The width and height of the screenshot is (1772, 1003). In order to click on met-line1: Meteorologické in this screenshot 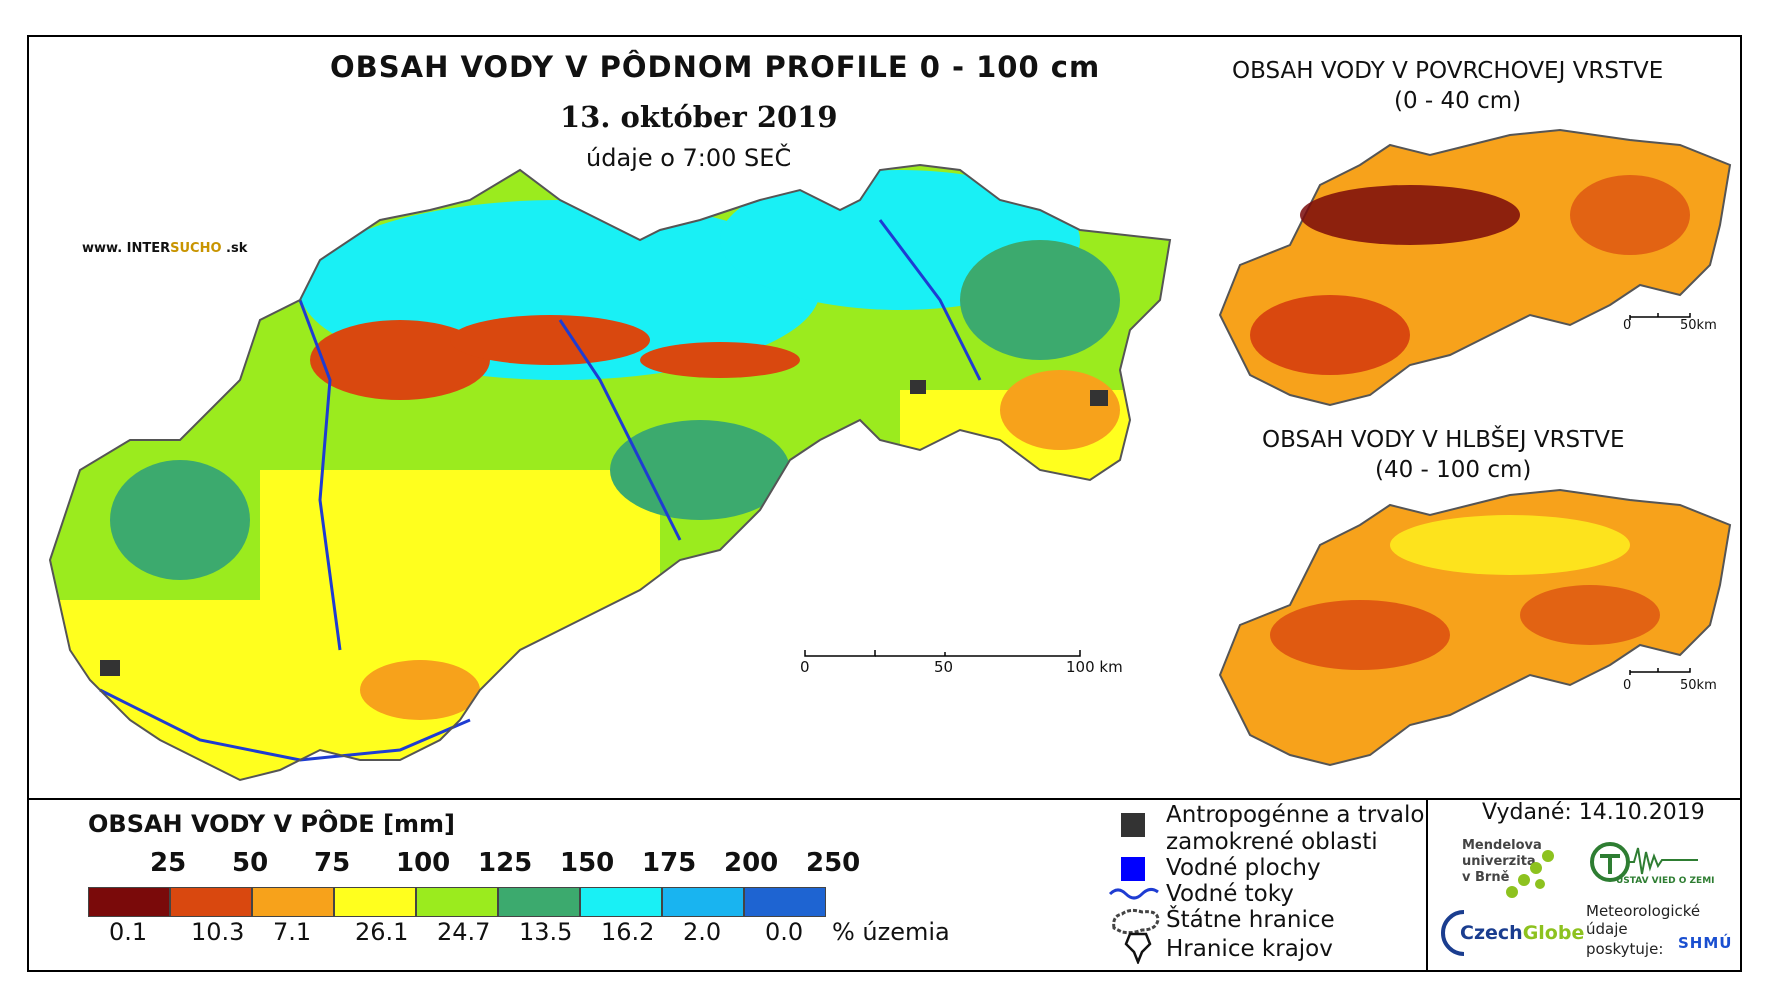, I will do `click(1643, 911)`.